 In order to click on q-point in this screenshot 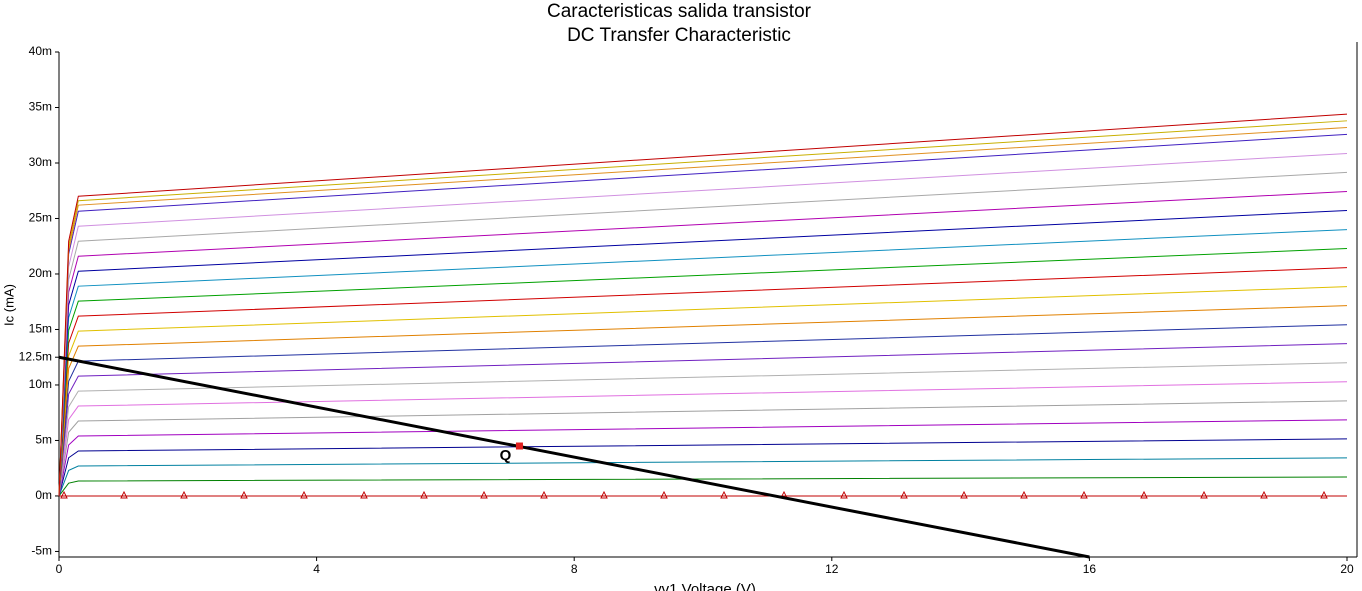, I will do `click(519, 446)`.